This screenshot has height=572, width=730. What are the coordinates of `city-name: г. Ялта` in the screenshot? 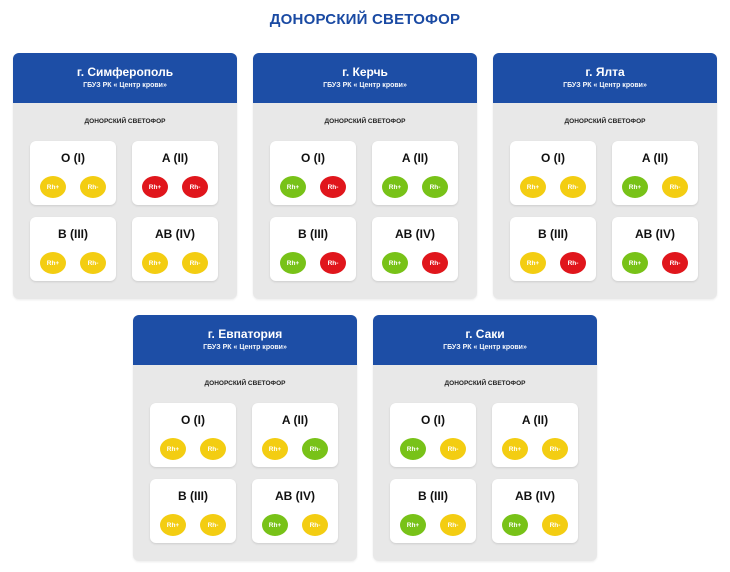 It's located at (605, 72).